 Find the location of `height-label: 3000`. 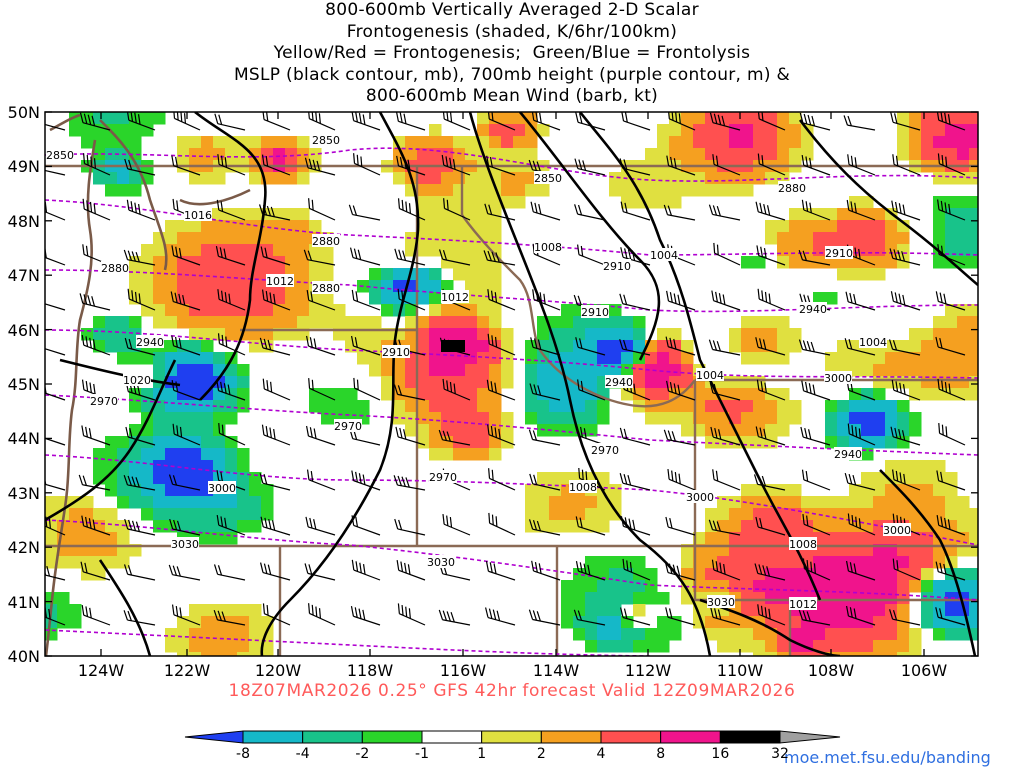

height-label: 3000 is located at coordinates (222, 488).